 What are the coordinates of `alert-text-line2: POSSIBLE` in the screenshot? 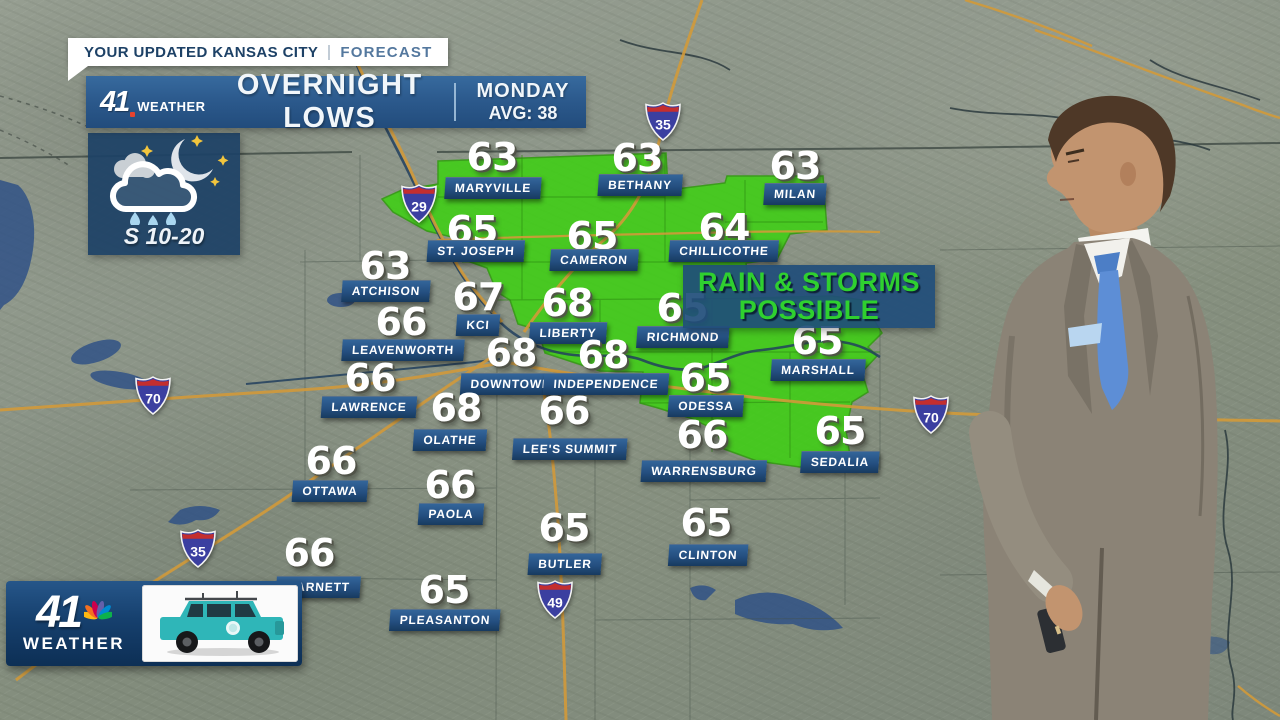 It's located at (809, 309).